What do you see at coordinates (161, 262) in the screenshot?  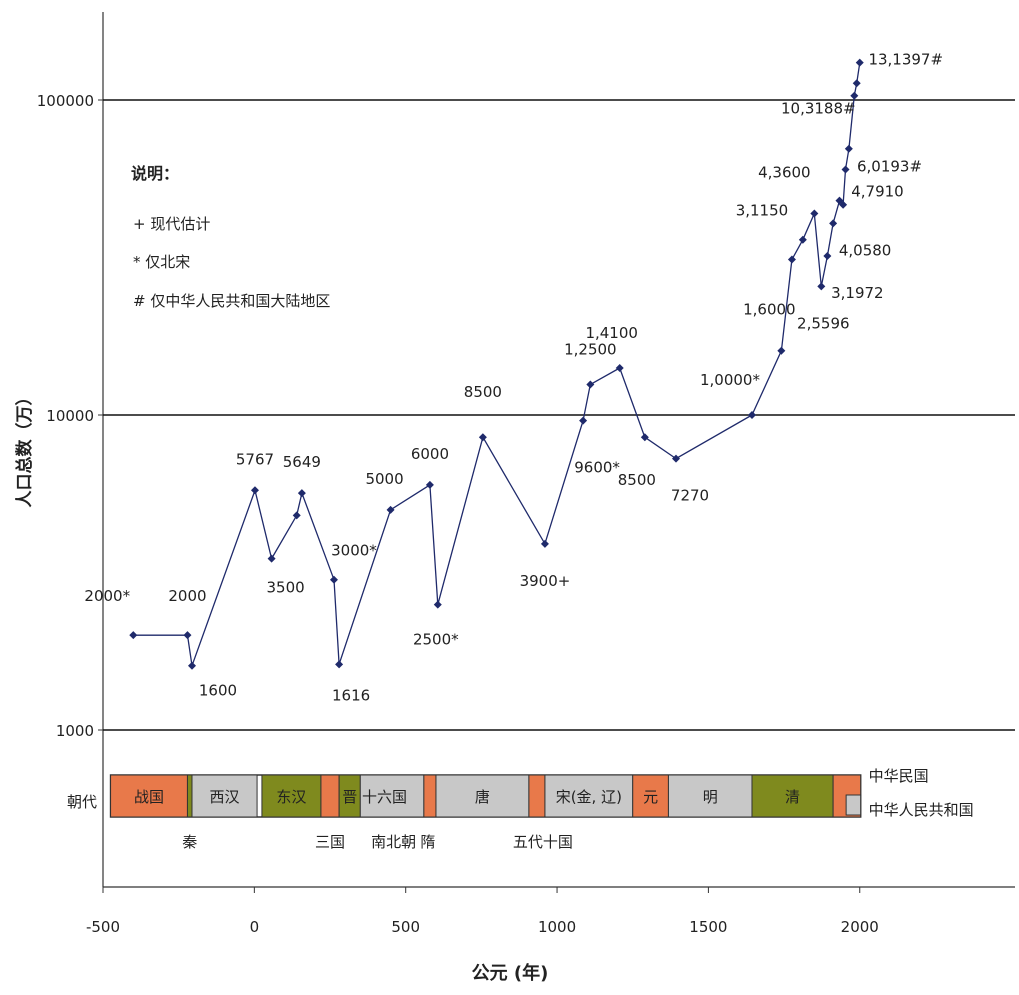 I see `legend-item-northern-song: * 仅北宋` at bounding box center [161, 262].